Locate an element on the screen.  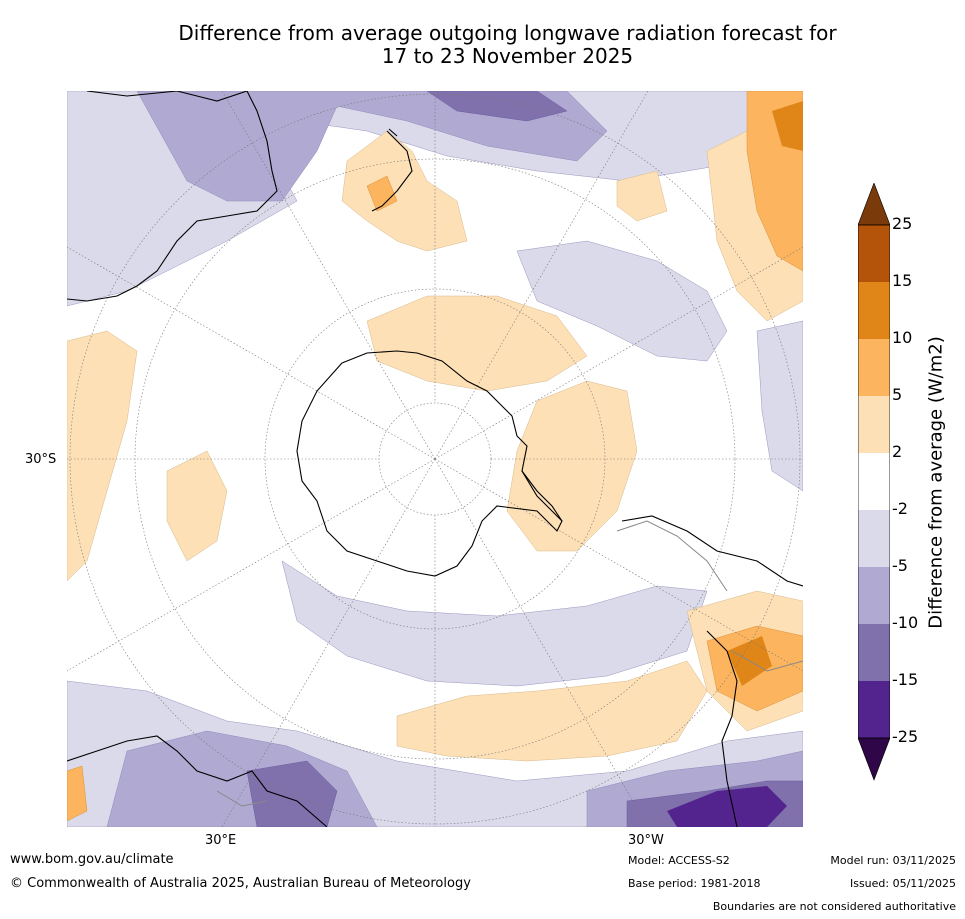
meridian-120e is located at coordinates (251, 353).